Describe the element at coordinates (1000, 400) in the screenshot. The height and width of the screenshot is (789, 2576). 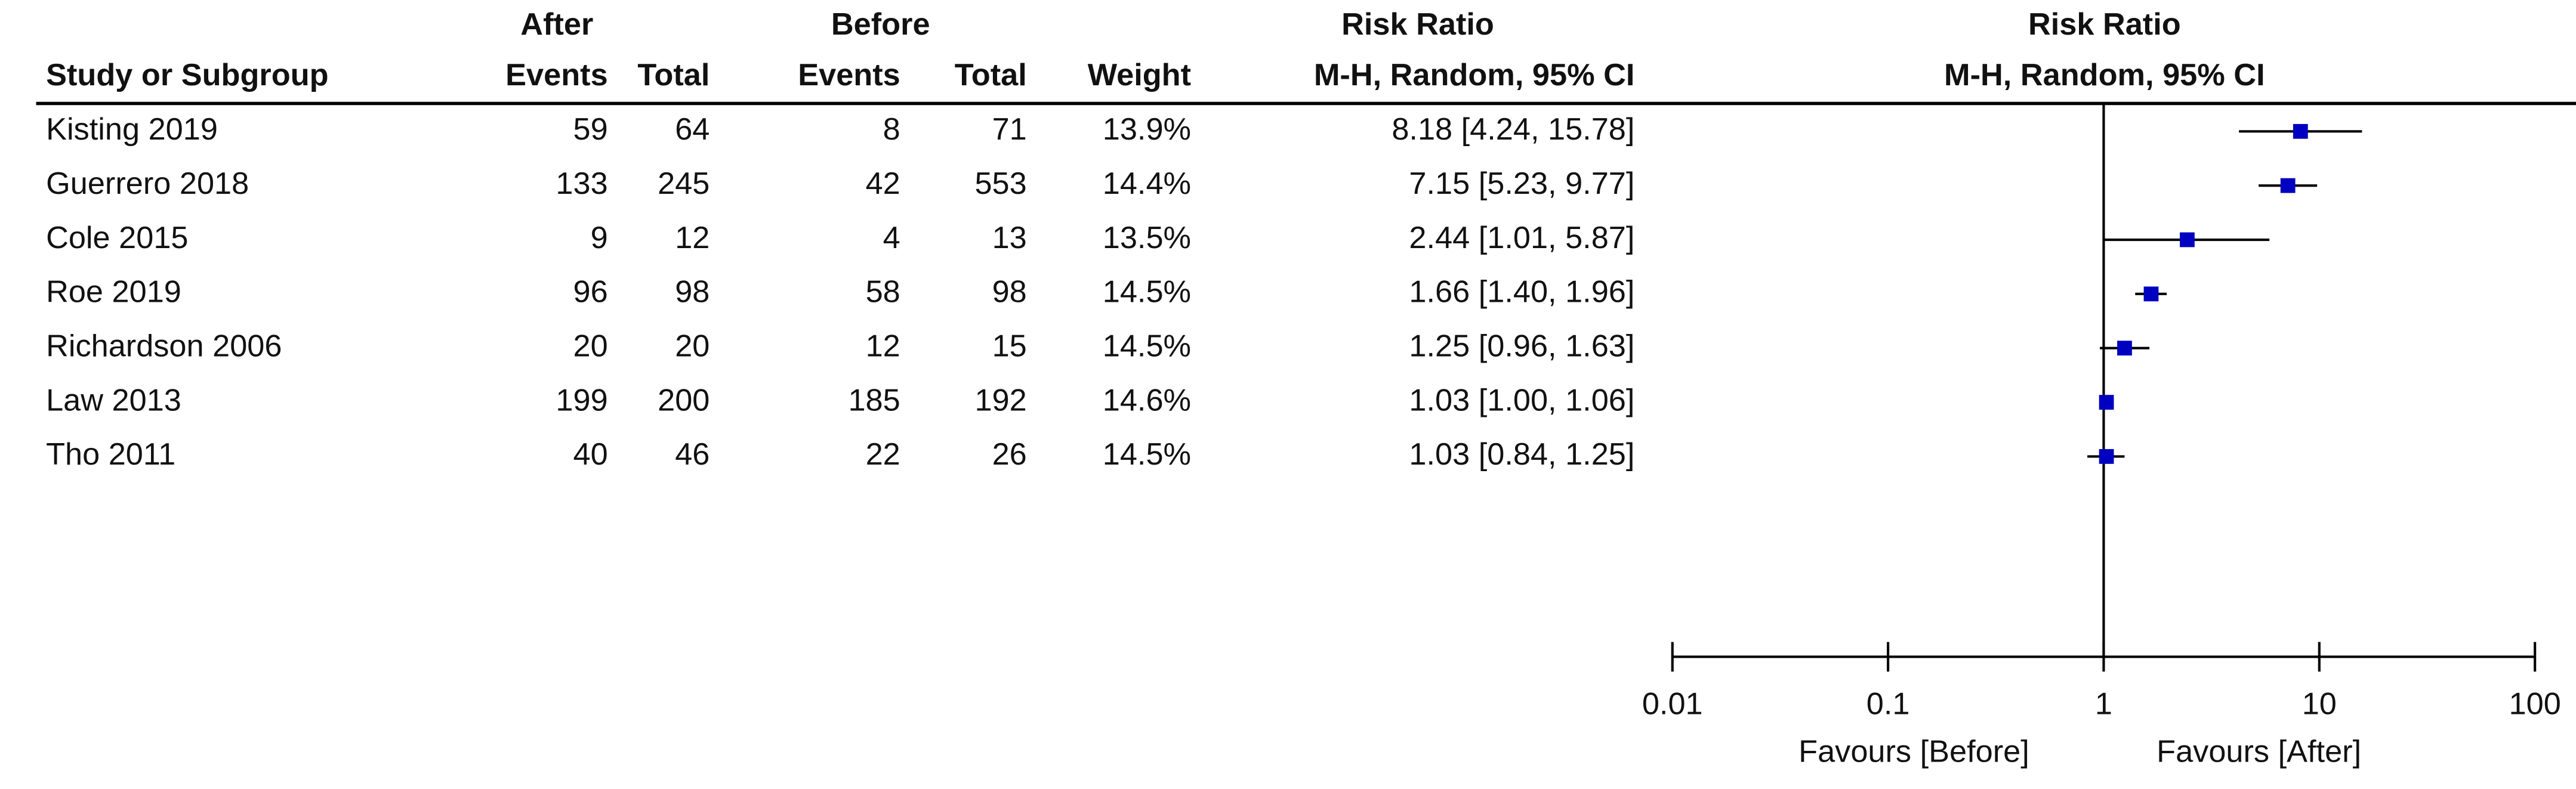
I see `cell: 192` at that location.